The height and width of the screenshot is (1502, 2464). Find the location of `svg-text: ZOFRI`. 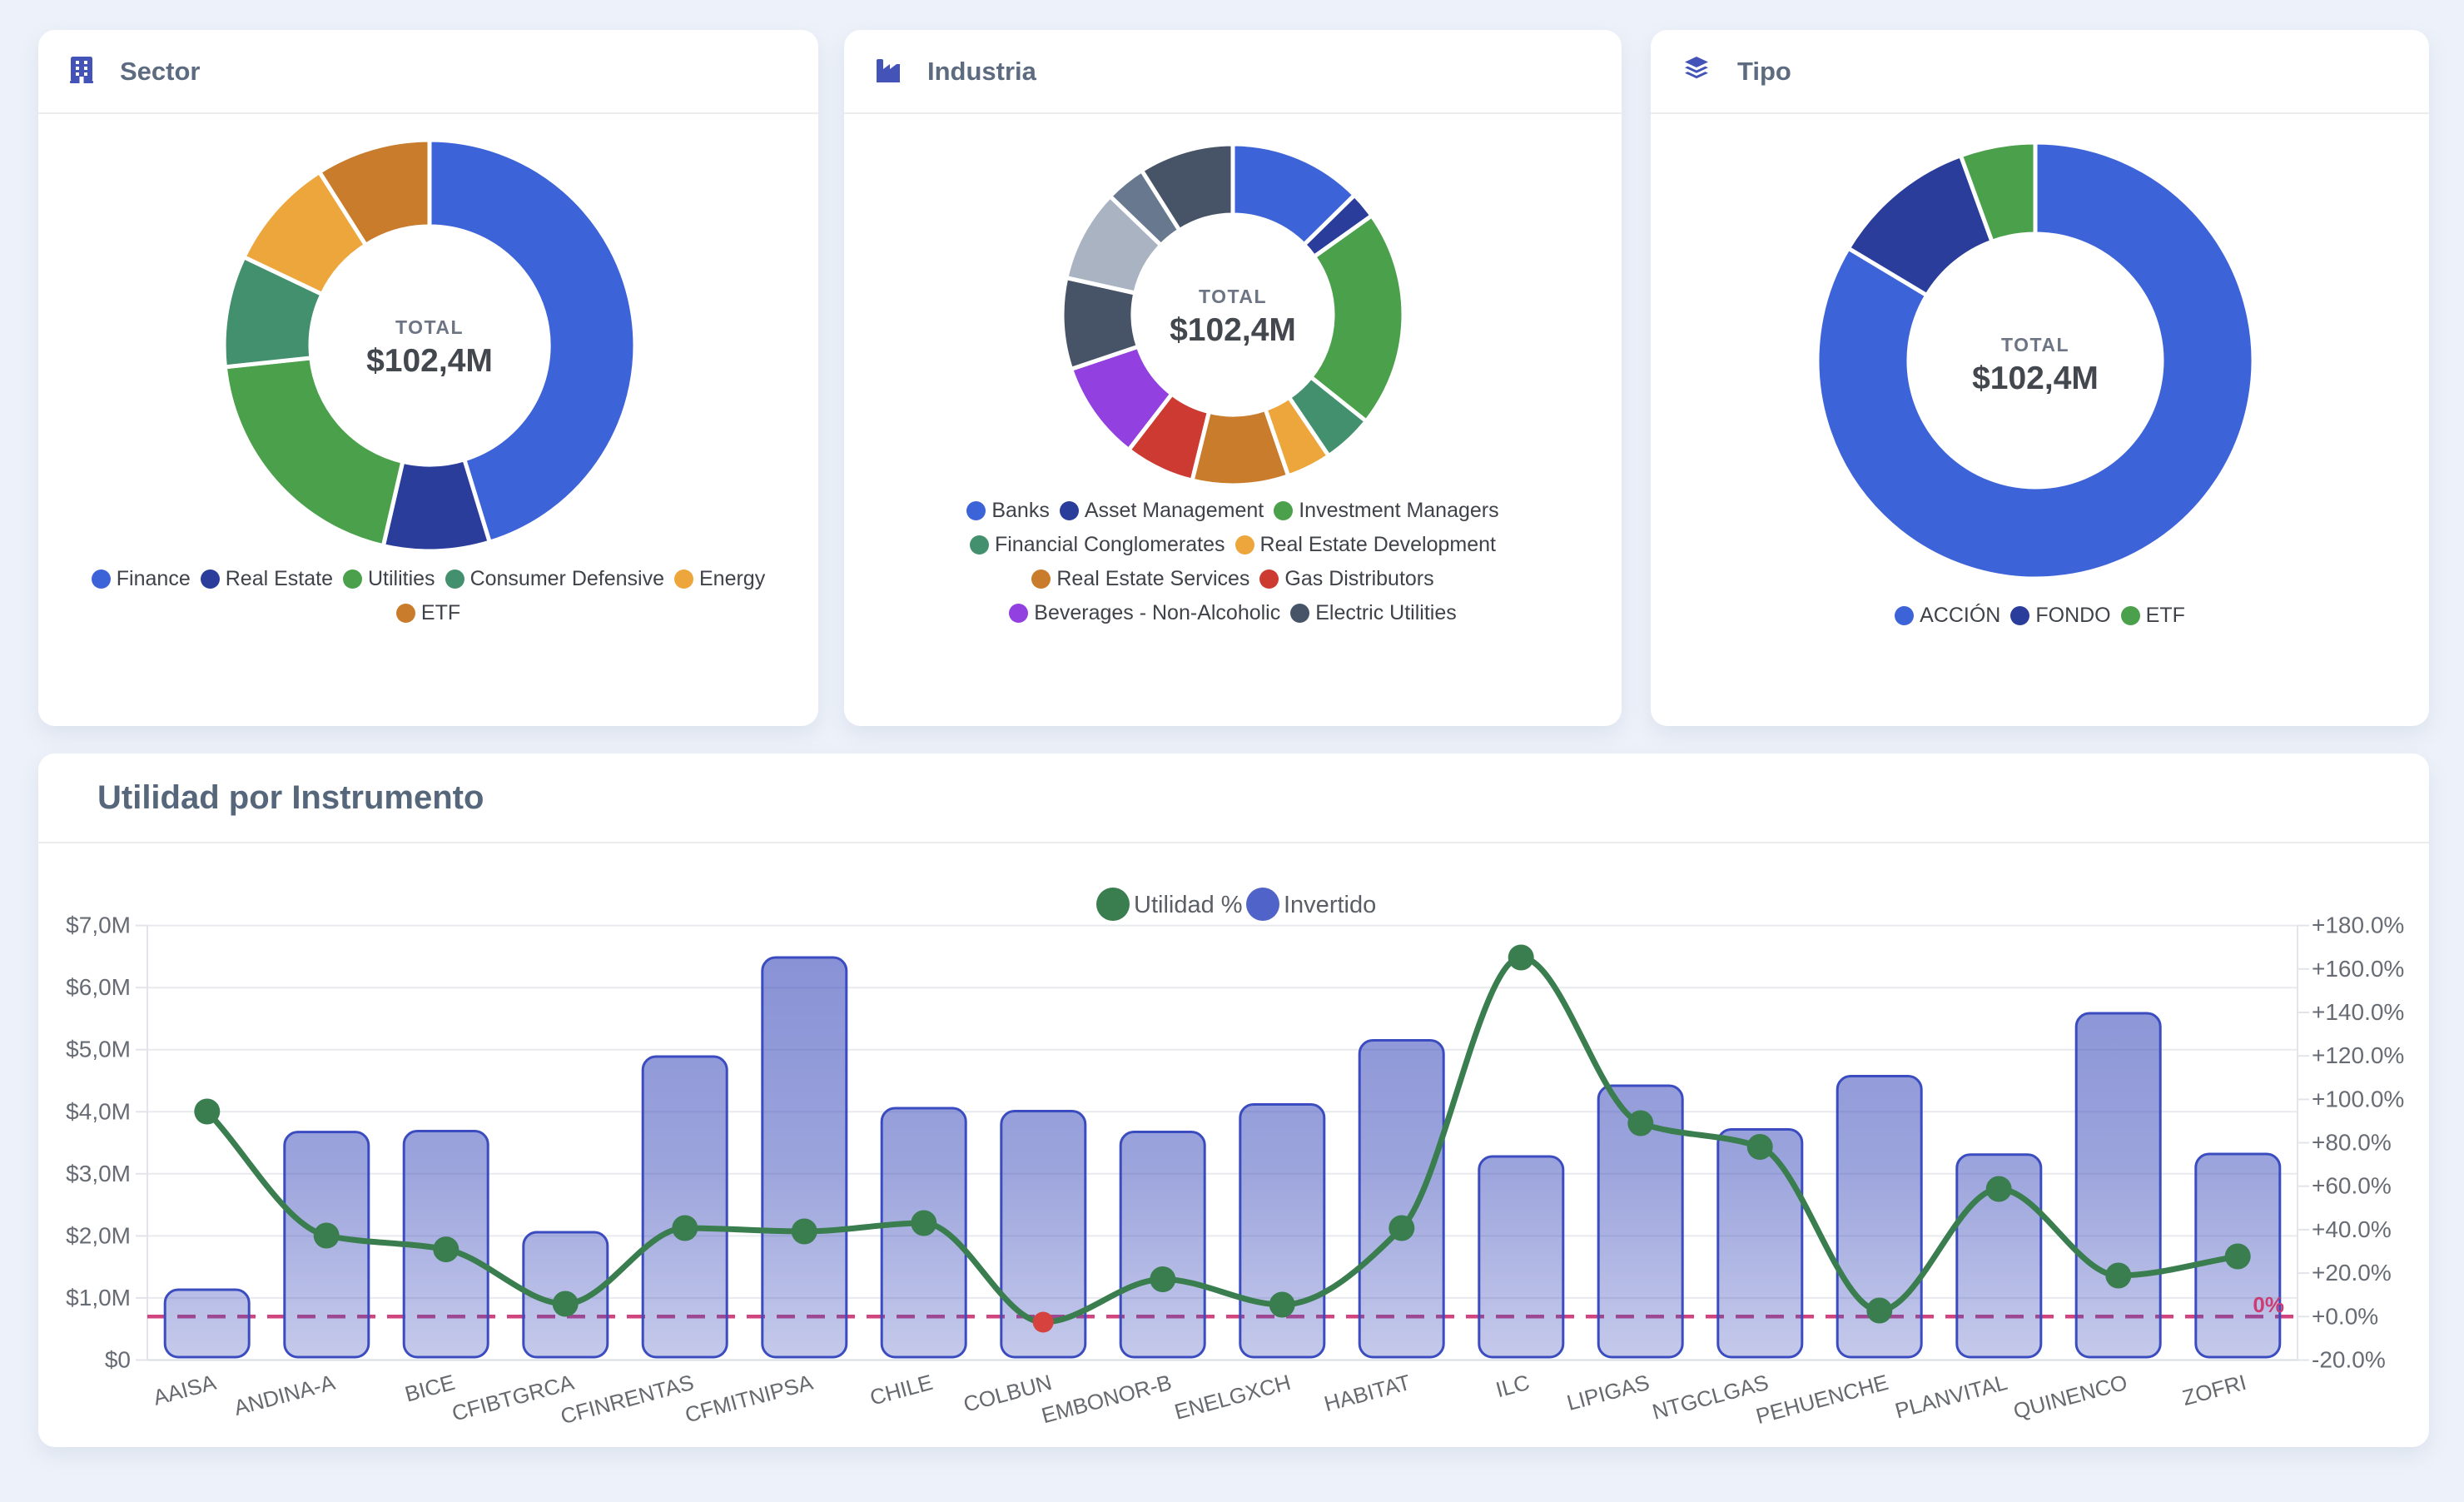

svg-text: ZOFRI is located at coordinates (2213, 1390).